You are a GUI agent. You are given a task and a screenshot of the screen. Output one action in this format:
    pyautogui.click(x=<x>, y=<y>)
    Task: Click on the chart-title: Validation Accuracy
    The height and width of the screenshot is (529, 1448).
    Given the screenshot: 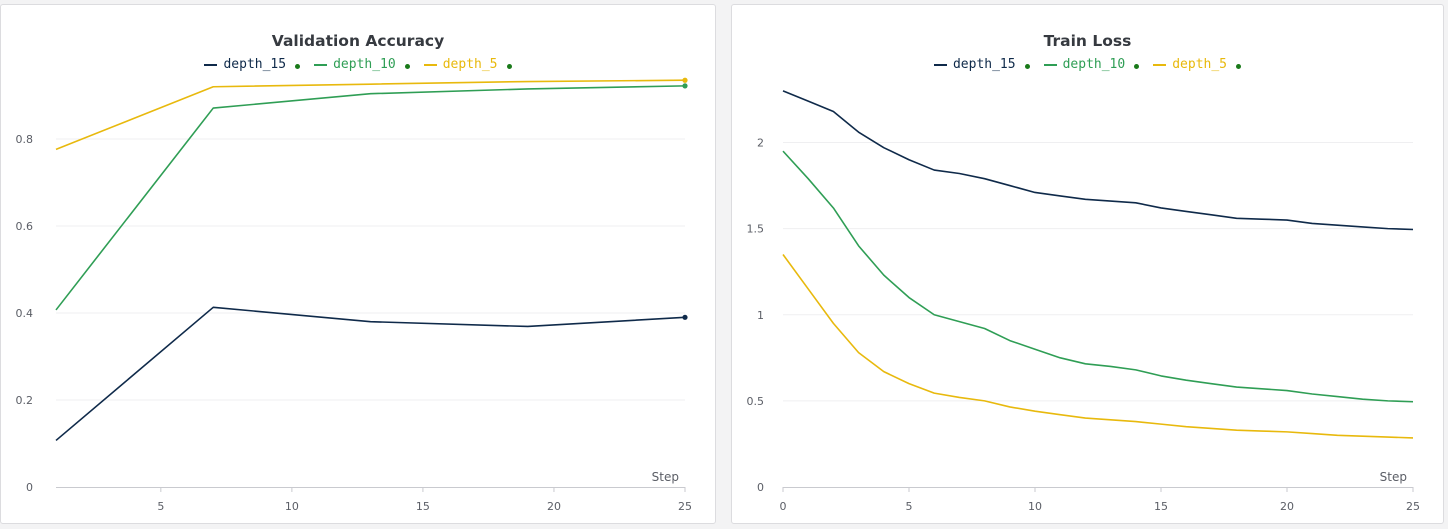 What is the action you would take?
    pyautogui.click(x=358, y=41)
    